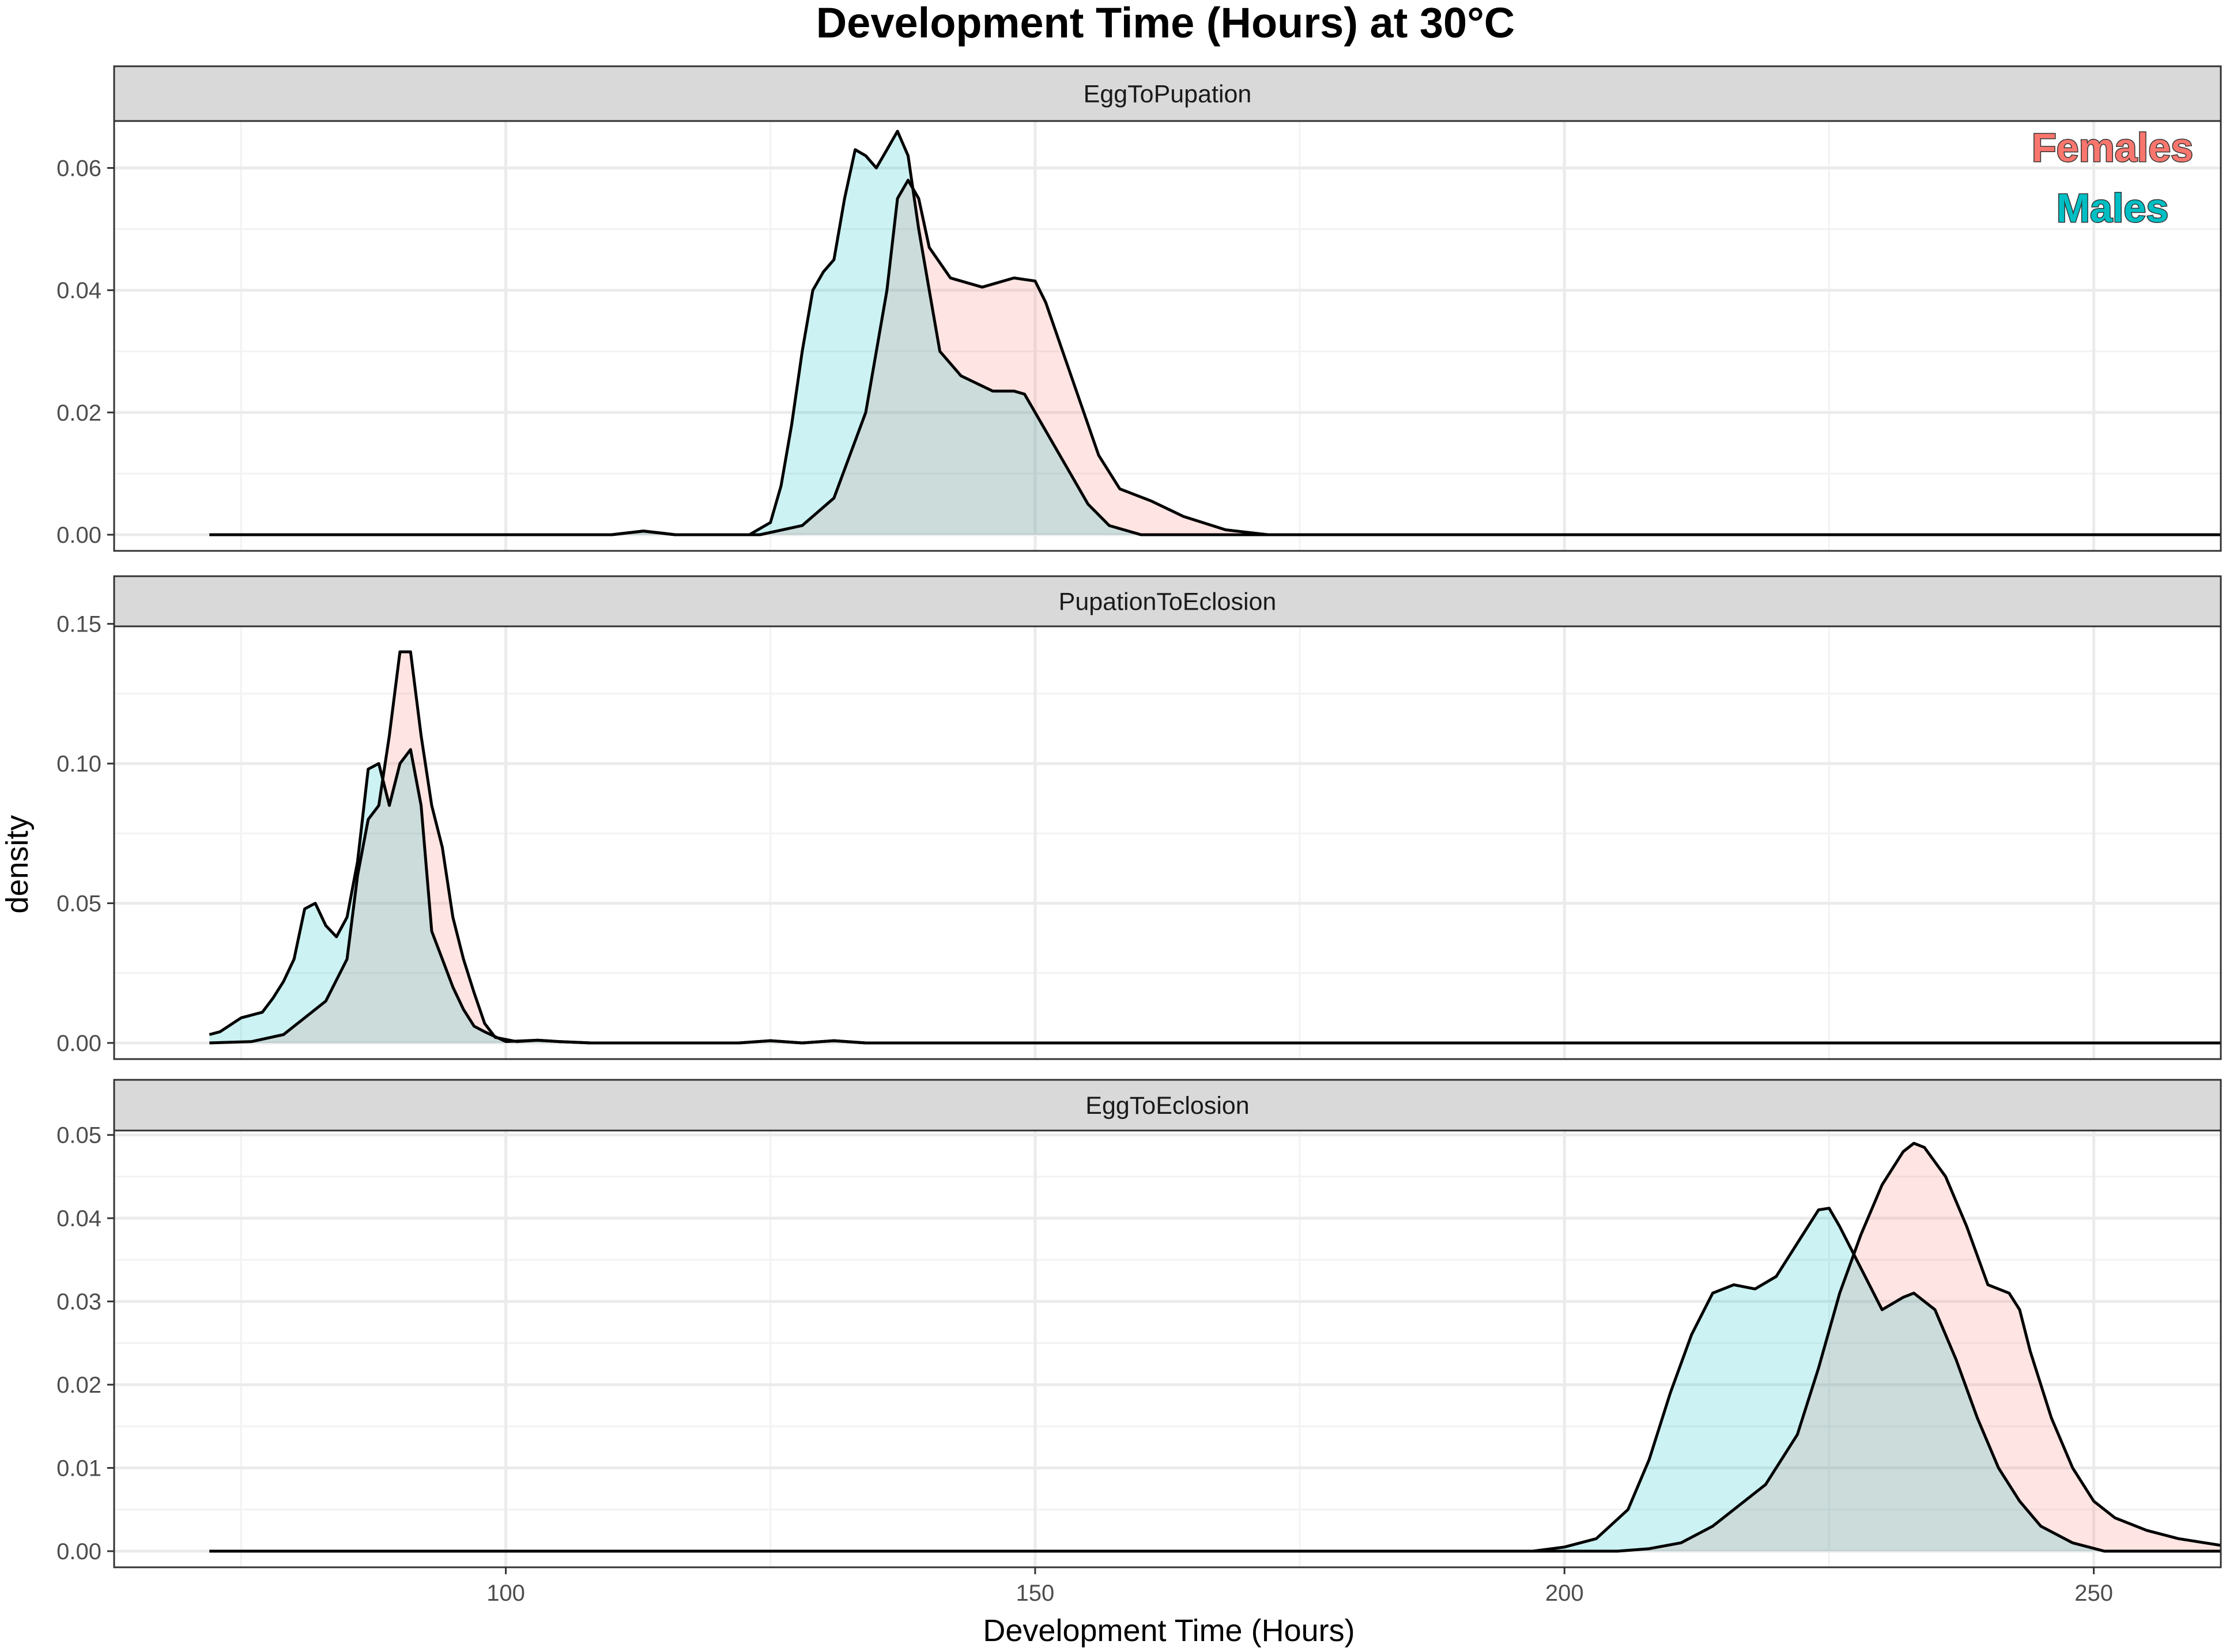 The width and height of the screenshot is (2226, 1652). What do you see at coordinates (2093, 1594) in the screenshot?
I see `x-tick-label: 250` at bounding box center [2093, 1594].